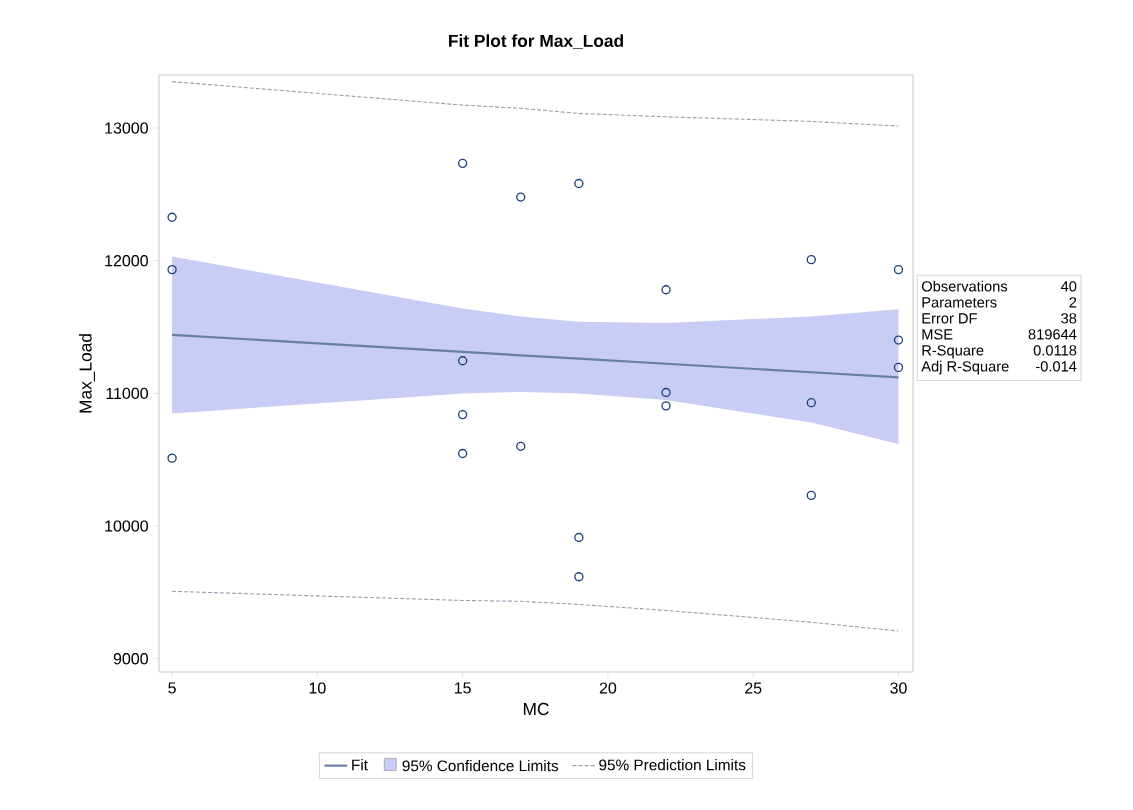  I want to click on legend-label: 95% Prediction Limits, so click(672, 765).